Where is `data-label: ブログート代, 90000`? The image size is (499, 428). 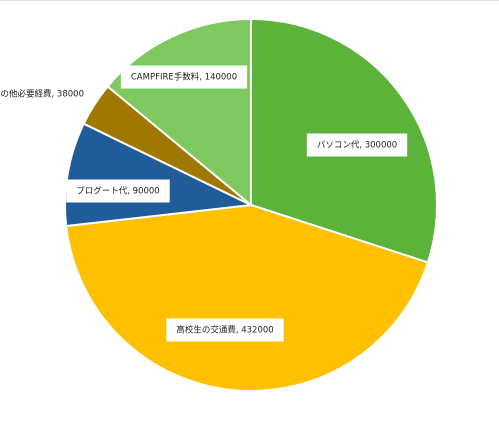 data-label: ブログート代, 90000 is located at coordinates (117, 191).